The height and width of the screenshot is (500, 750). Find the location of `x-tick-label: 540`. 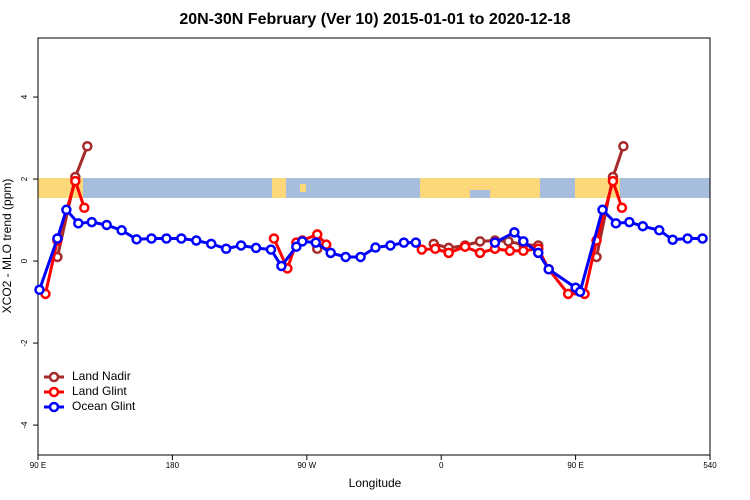

x-tick-label: 540 is located at coordinates (710, 465).